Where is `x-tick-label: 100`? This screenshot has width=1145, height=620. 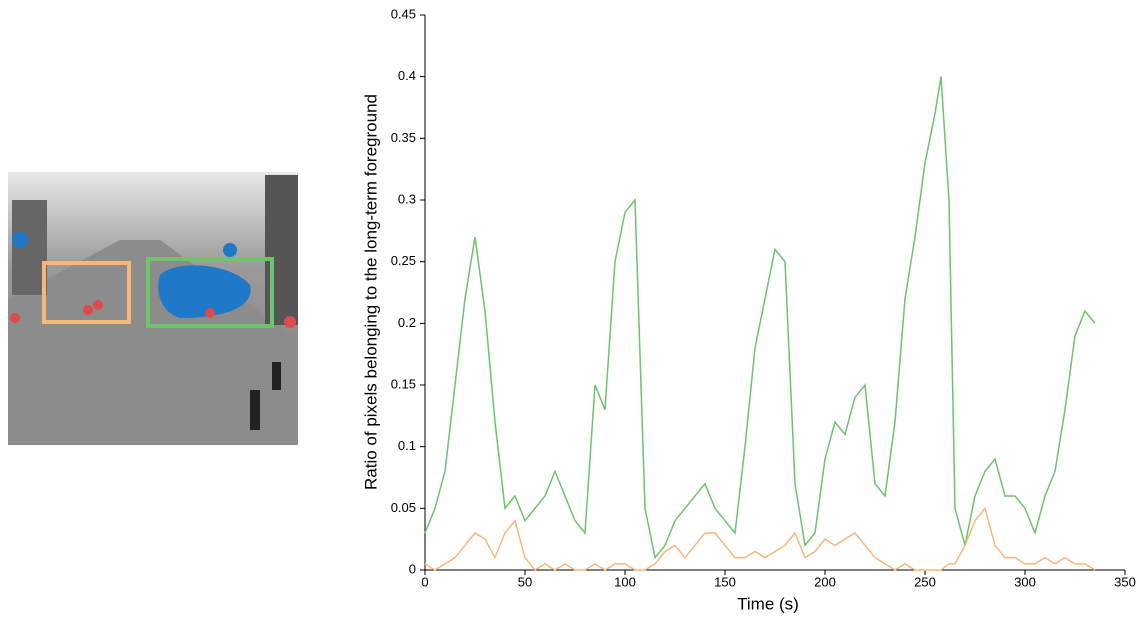
x-tick-label: 100 is located at coordinates (625, 581).